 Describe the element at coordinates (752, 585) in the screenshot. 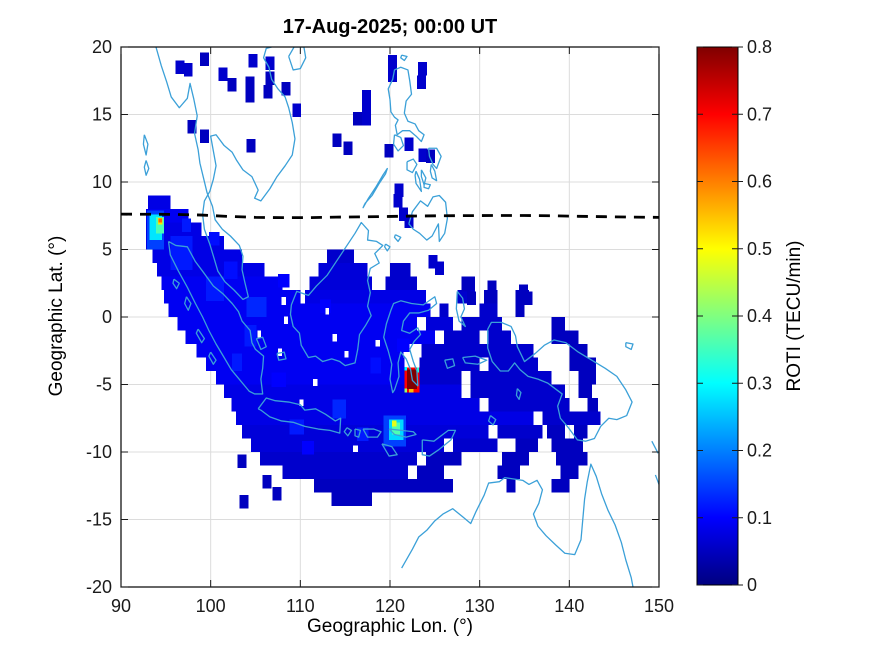

I see `colorbar-tick-label: 0` at that location.